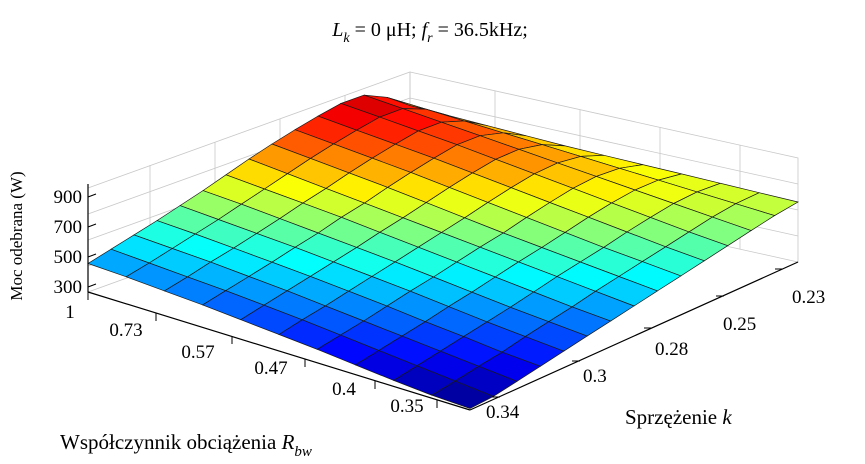  Describe the element at coordinates (344, 389) in the screenshot. I see `x-tick-label: 0.4` at that location.